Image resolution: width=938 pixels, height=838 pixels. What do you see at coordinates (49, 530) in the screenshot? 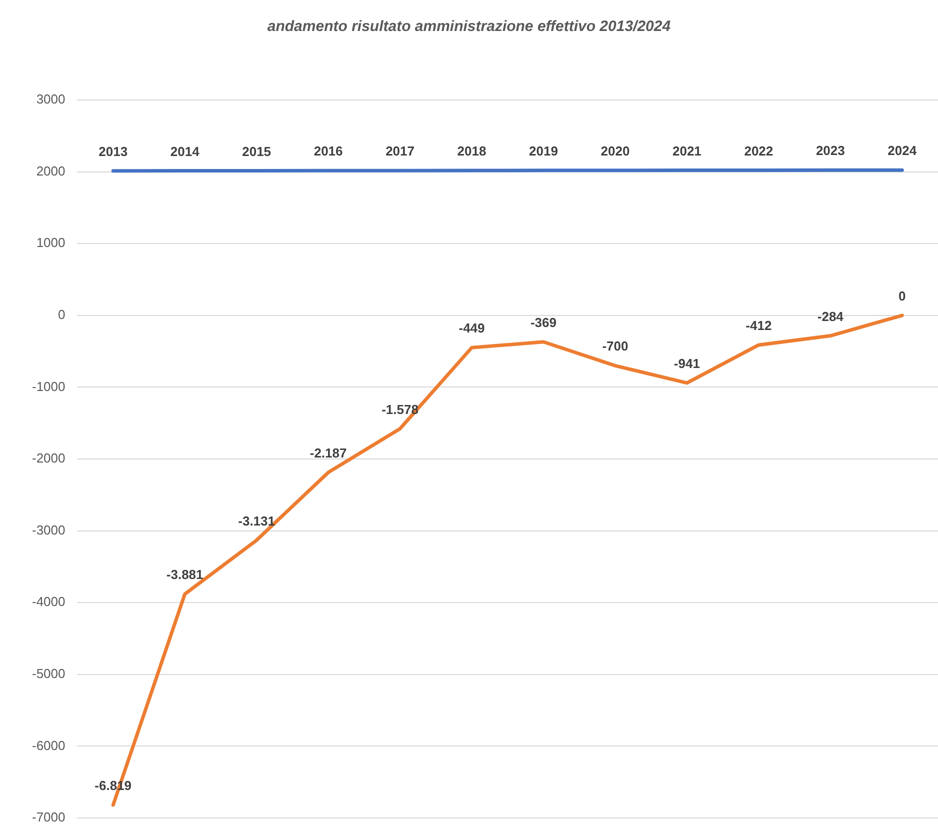
I see `y-tick-label: -3000` at bounding box center [49, 530].